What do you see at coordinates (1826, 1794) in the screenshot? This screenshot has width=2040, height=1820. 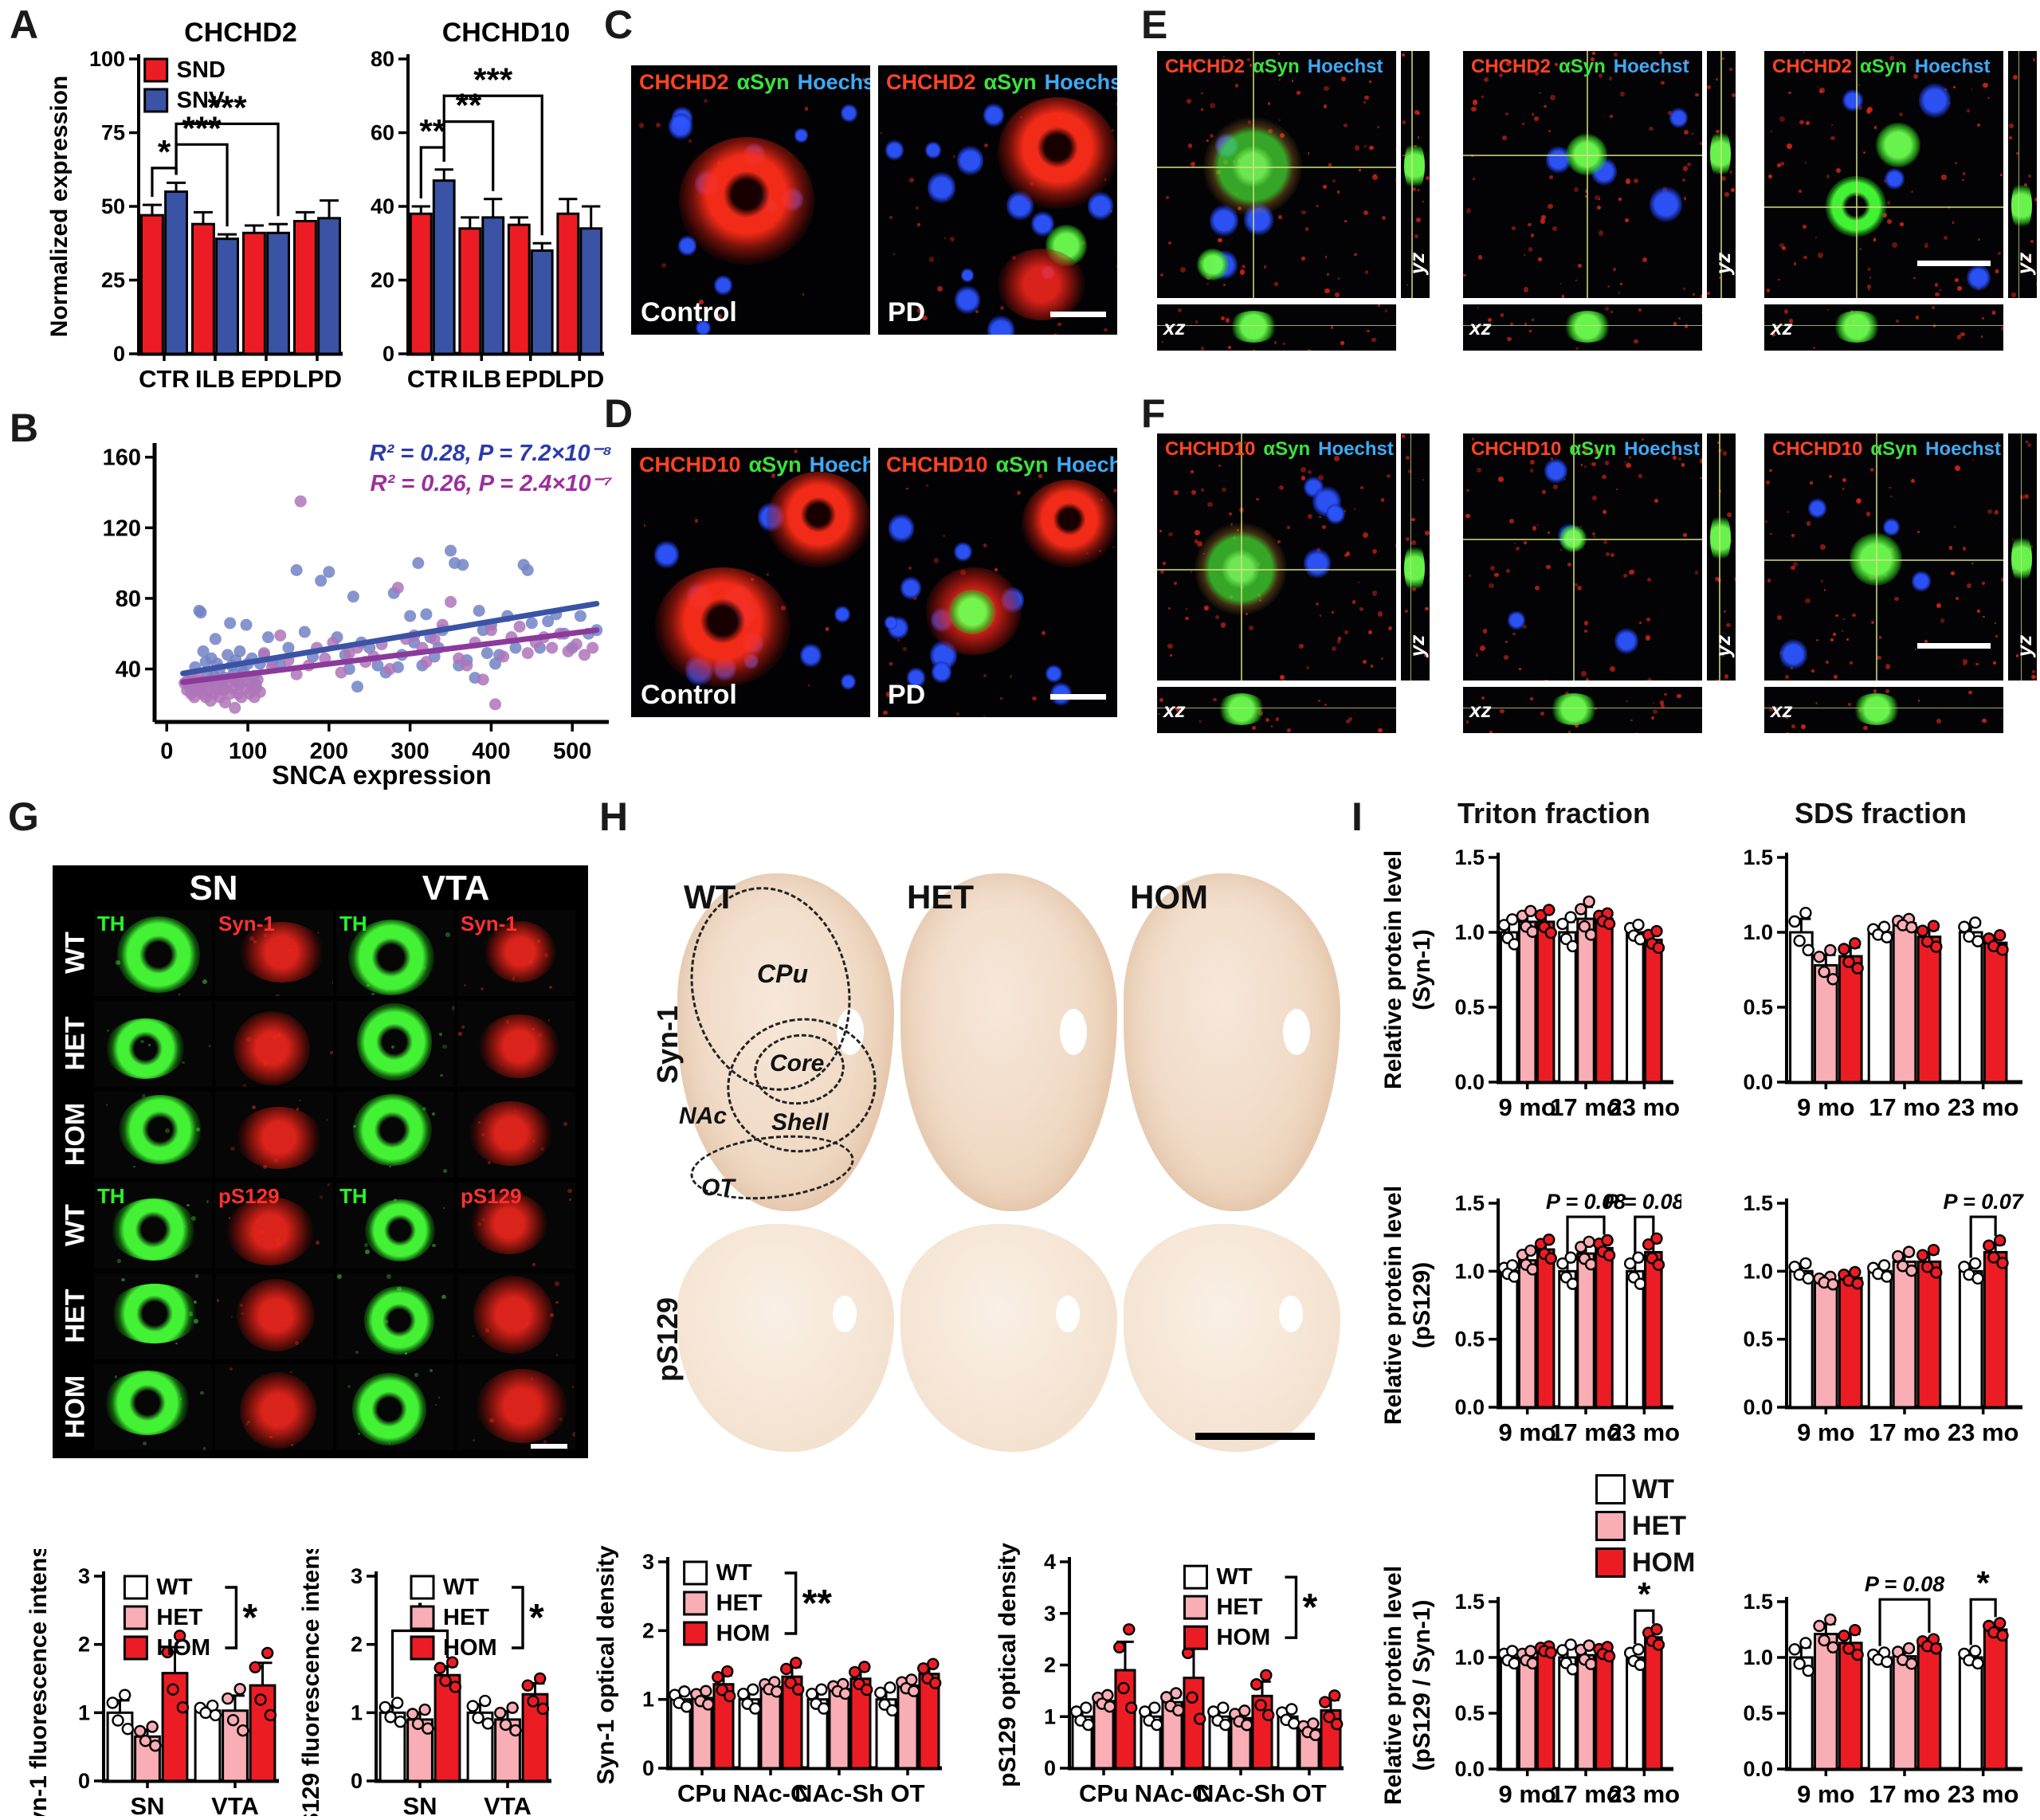 I see `svg-text: 9 mo` at bounding box center [1826, 1794].